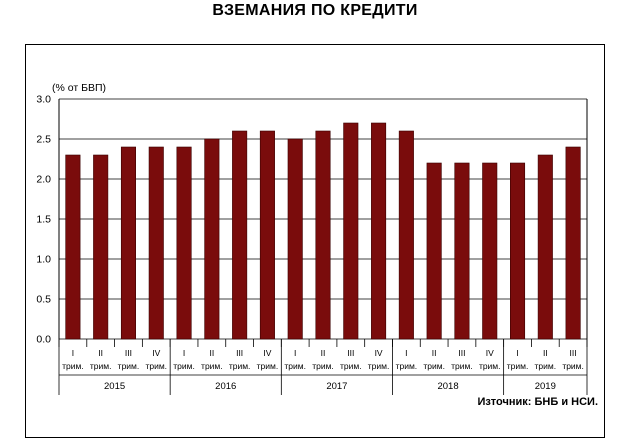  Describe the element at coordinates (537, 402) in the screenshot. I see `source-note: Източник: БНБ и НСИ.` at that location.